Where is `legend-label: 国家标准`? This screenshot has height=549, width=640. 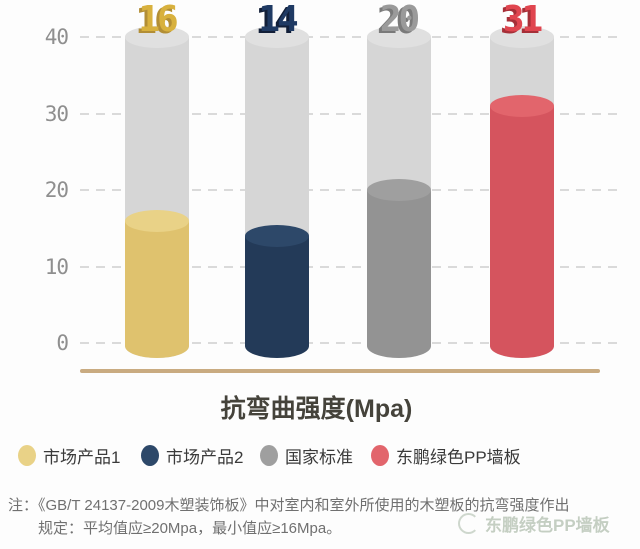 legend-label: 国家标准 is located at coordinates (319, 457).